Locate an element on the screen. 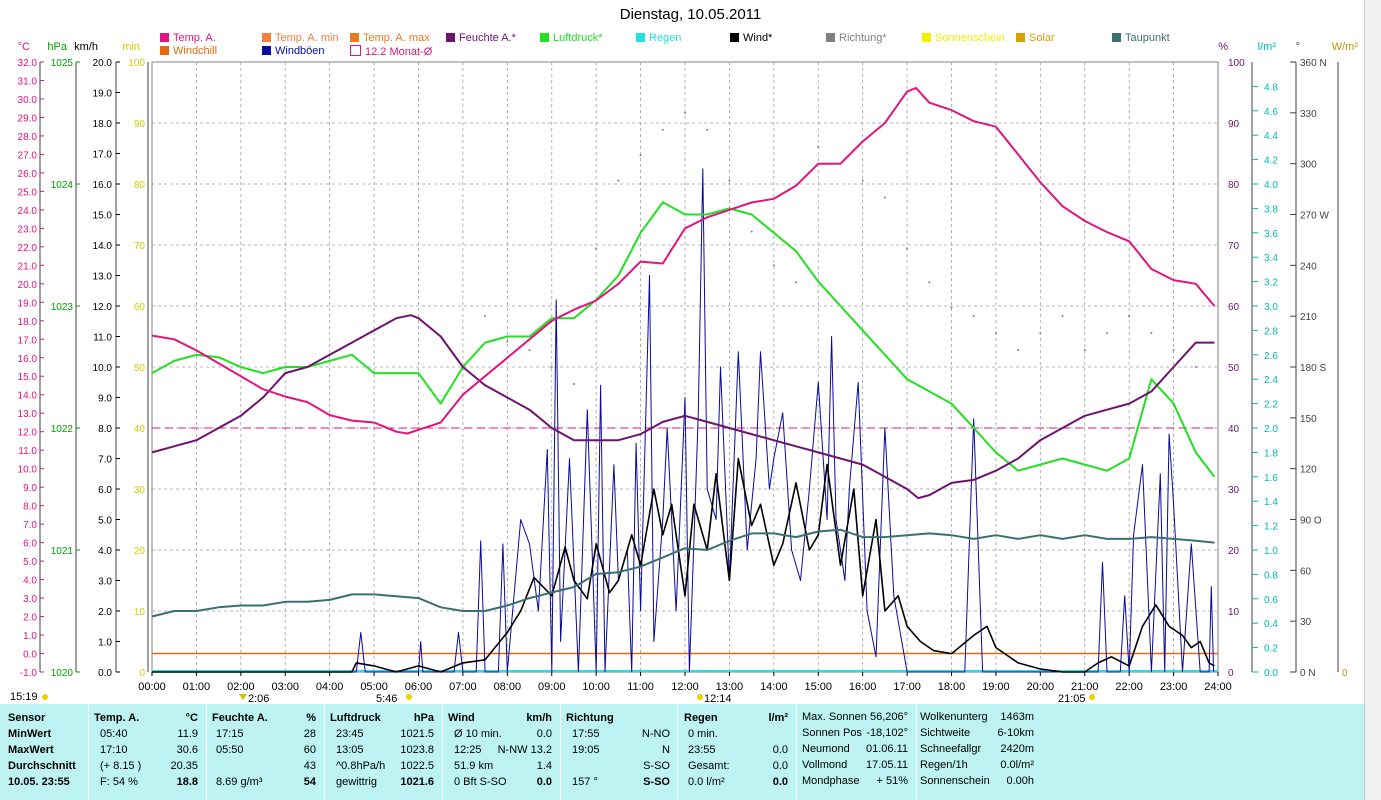  min-tick: 20 is located at coordinates (140, 551).